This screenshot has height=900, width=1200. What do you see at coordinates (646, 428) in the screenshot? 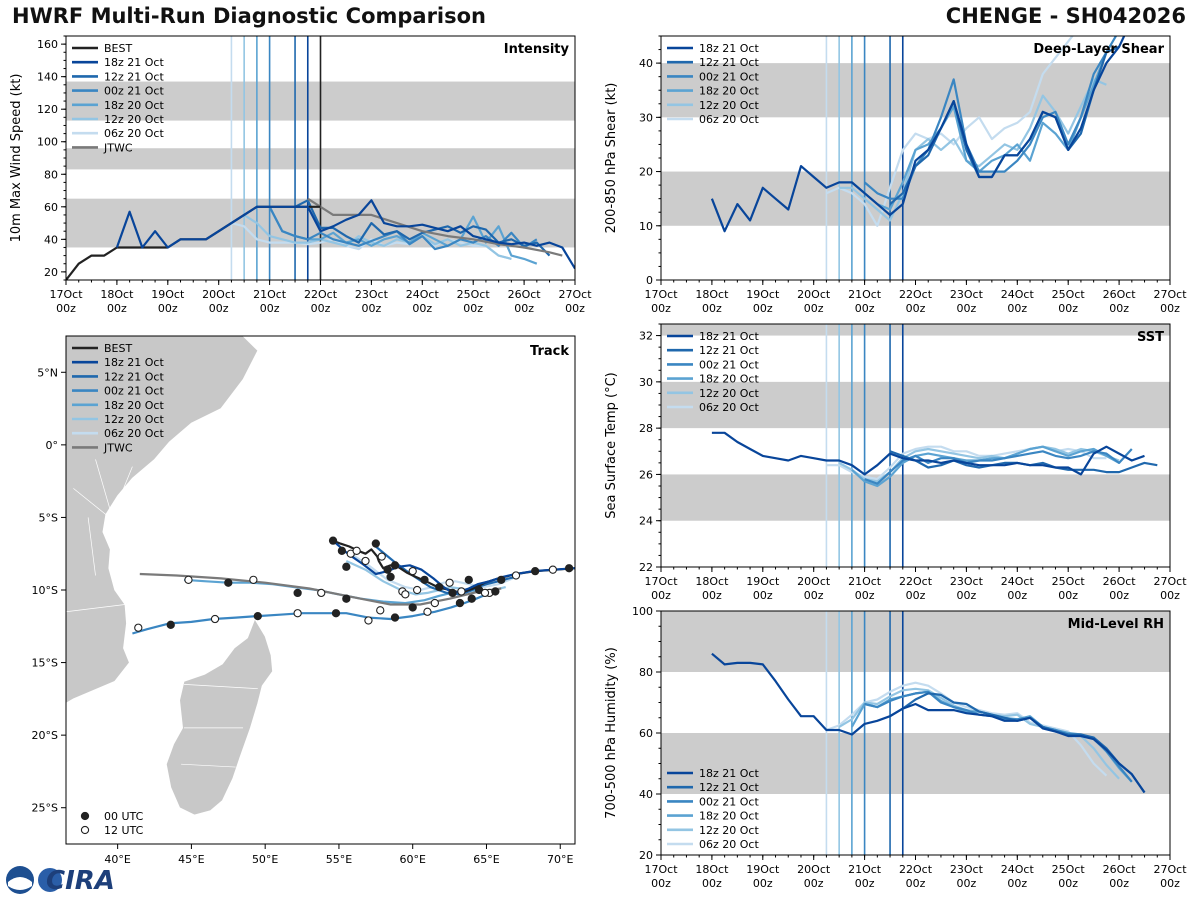
I see `y-tick-label: 28` at bounding box center [646, 428].